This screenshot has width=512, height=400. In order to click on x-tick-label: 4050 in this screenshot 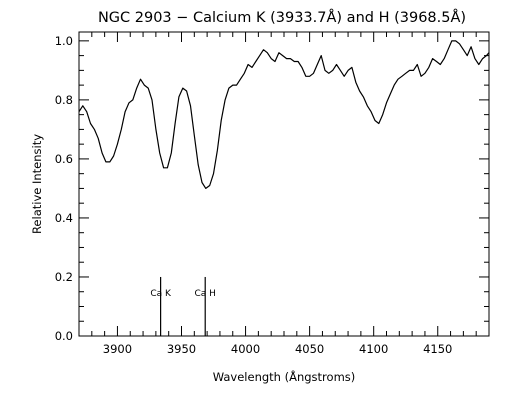, I will do `click(309, 349)`.